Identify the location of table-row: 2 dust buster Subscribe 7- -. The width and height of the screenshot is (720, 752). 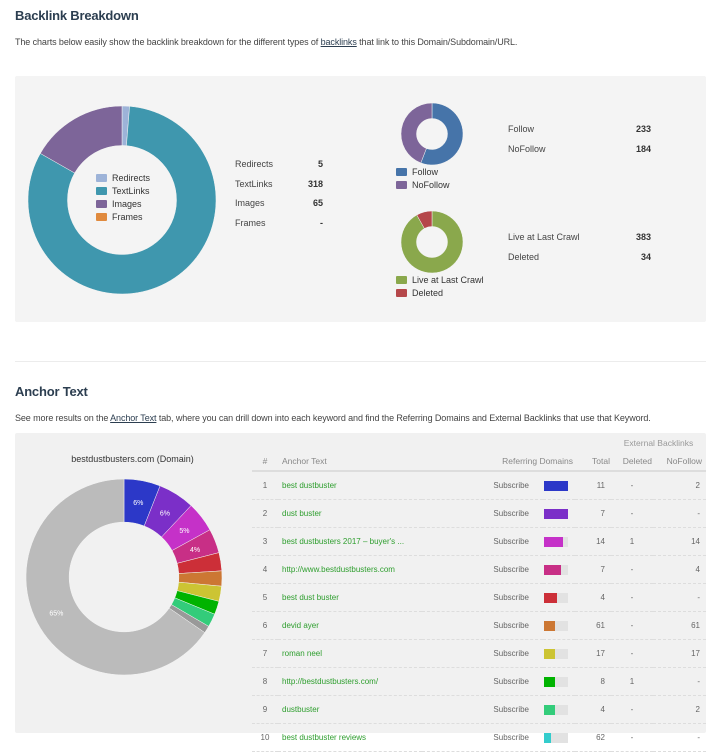
(479, 513).